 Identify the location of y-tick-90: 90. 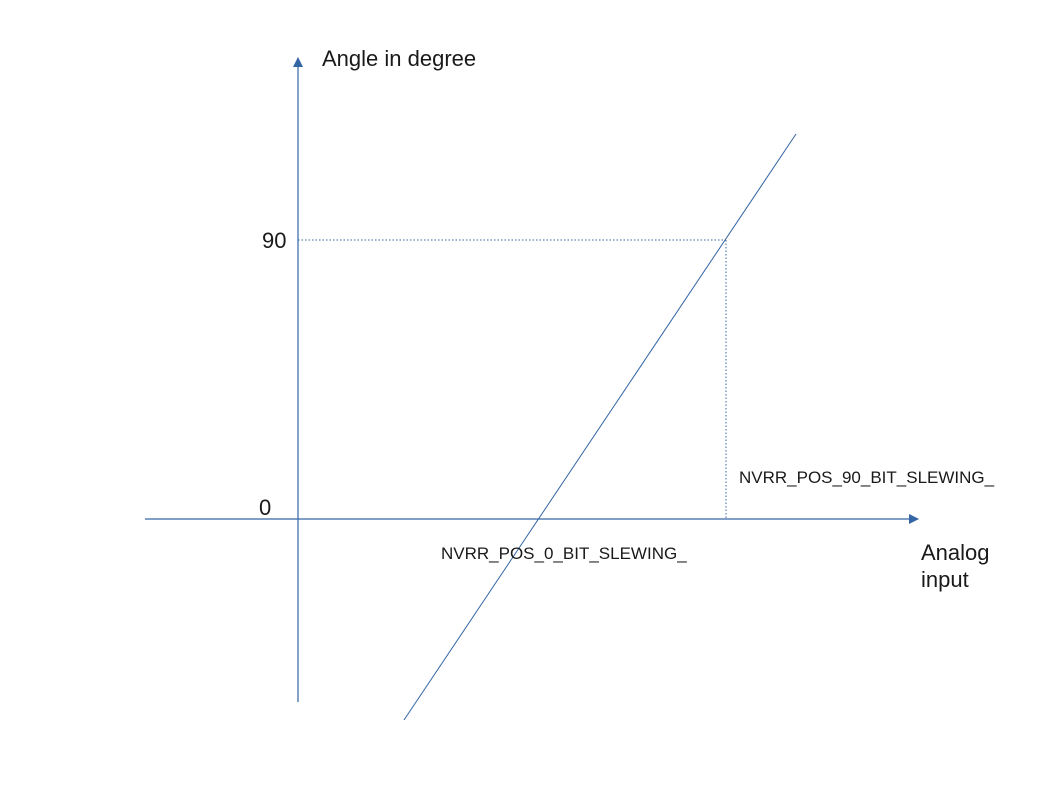
(274, 240).